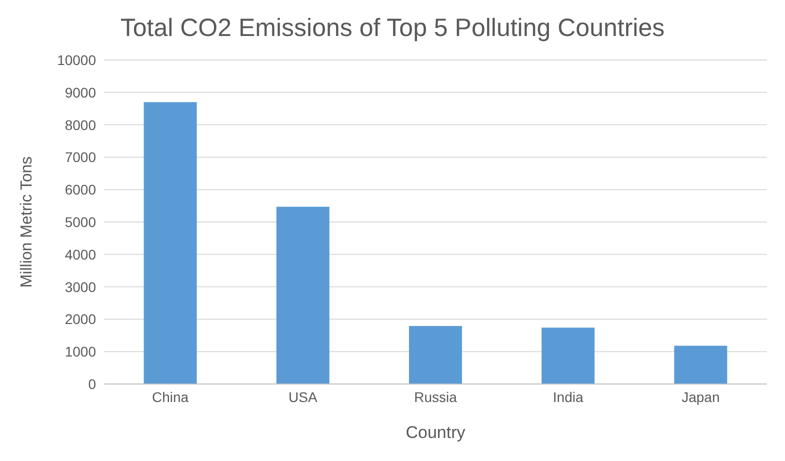 This screenshot has width=785, height=461. I want to click on x-tick-label: China, so click(170, 396).